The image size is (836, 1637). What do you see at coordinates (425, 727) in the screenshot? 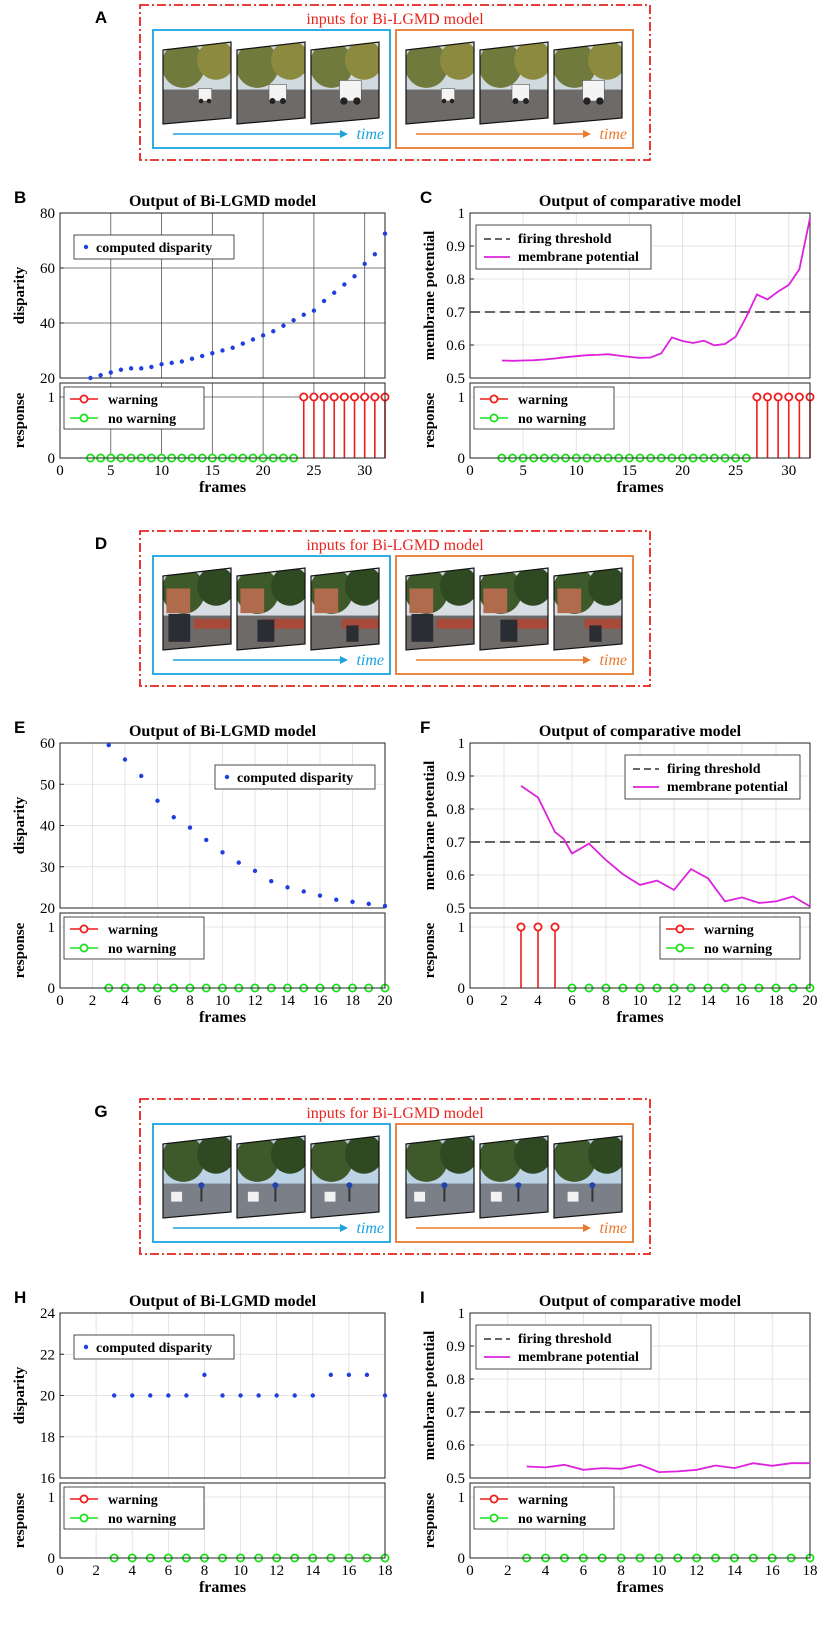
I see `panel-letter: F` at bounding box center [425, 727].